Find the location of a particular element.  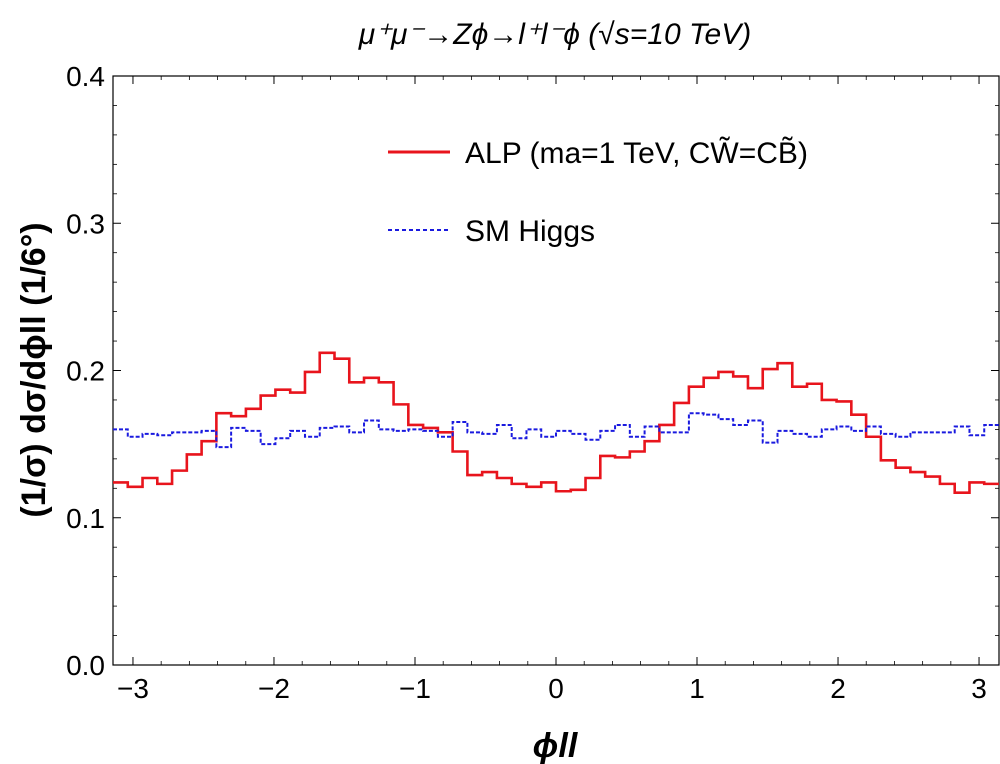

x-tick-label: −2 is located at coordinates (274, 688).